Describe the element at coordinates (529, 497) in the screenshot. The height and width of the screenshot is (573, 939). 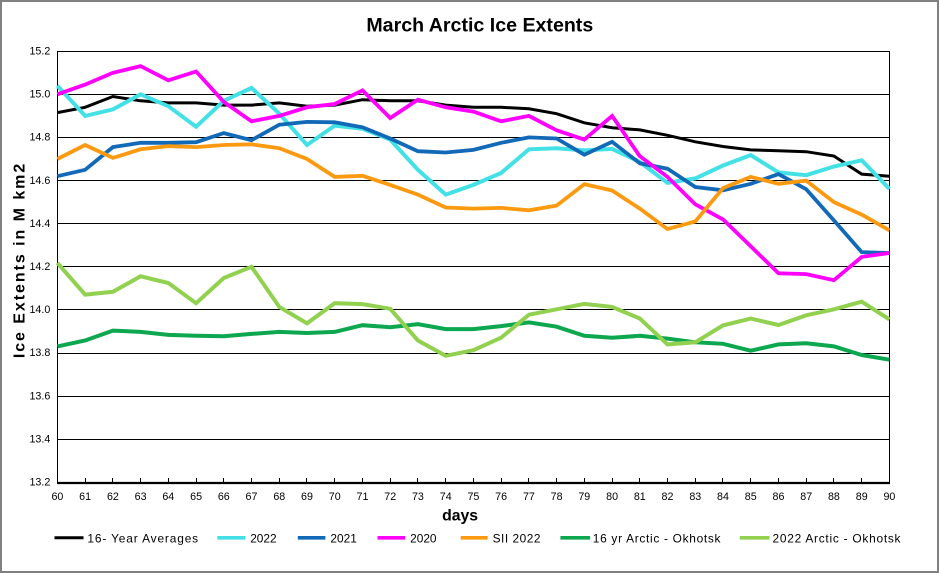
I see `svg-text: 77` at that location.